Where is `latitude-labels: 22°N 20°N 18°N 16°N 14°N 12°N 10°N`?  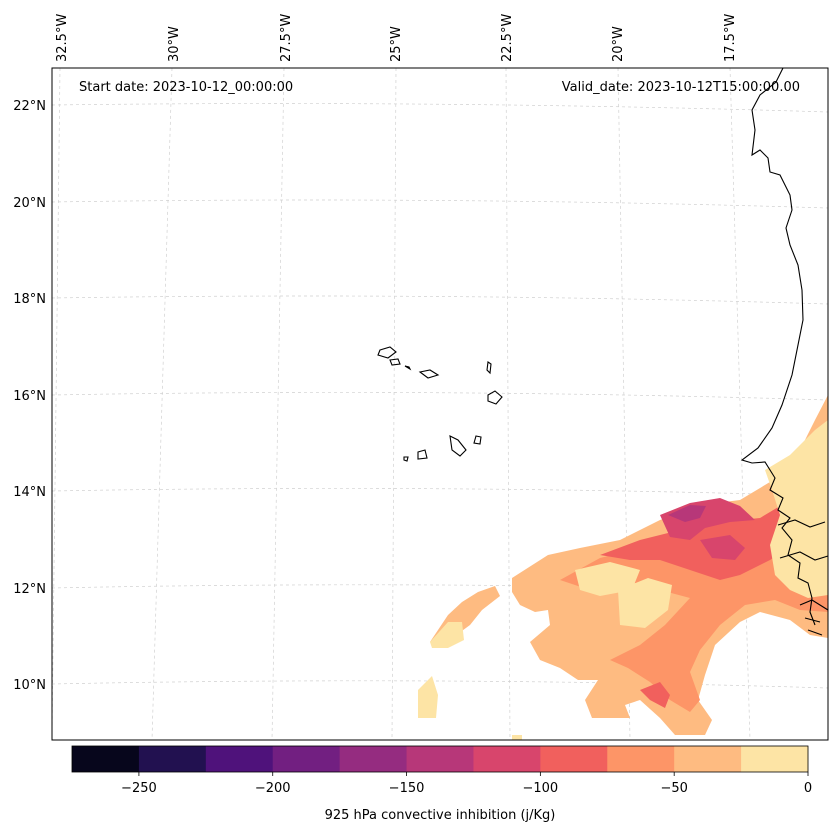
latitude-labels: 22°N 20°N 18°N 16°N 14°N 12°N 10°N is located at coordinates (29, 396).